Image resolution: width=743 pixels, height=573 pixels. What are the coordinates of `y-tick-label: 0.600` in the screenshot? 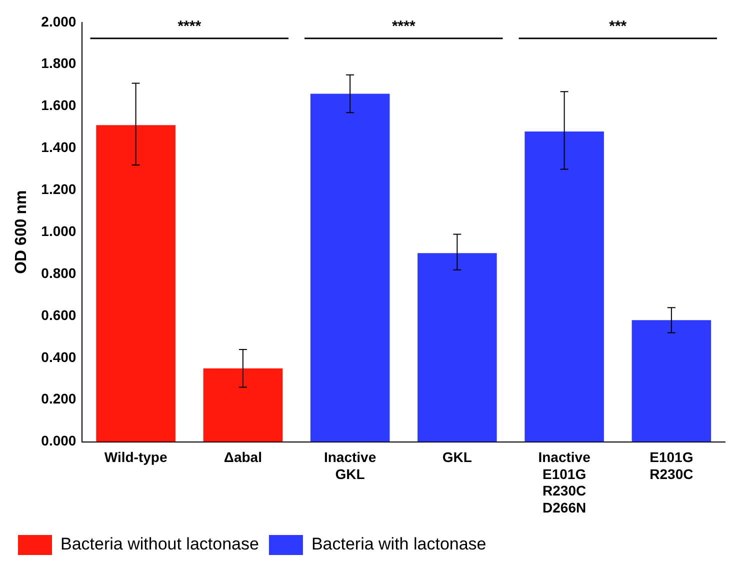 It's located at (58, 314).